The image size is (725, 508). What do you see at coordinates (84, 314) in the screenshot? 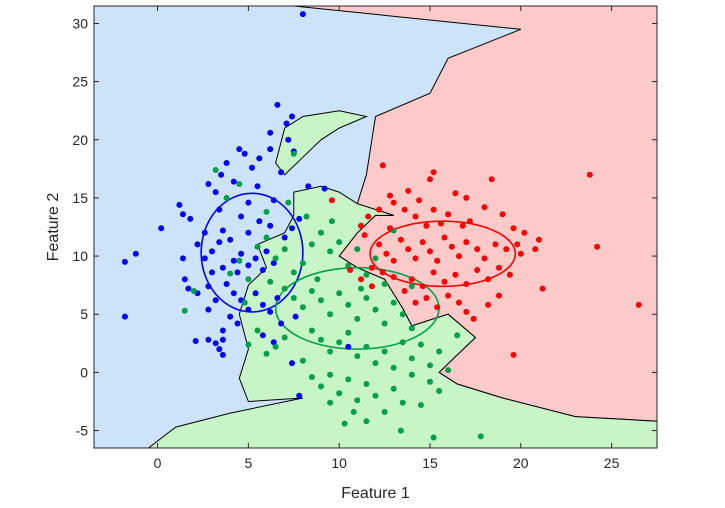
I see `y-tick-label: 5` at bounding box center [84, 314].